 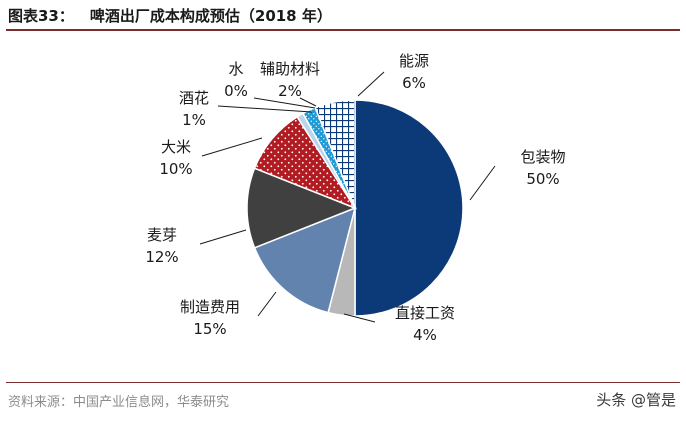 I want to click on slice-name-label-7: 辅助材料, so click(x=290, y=69).